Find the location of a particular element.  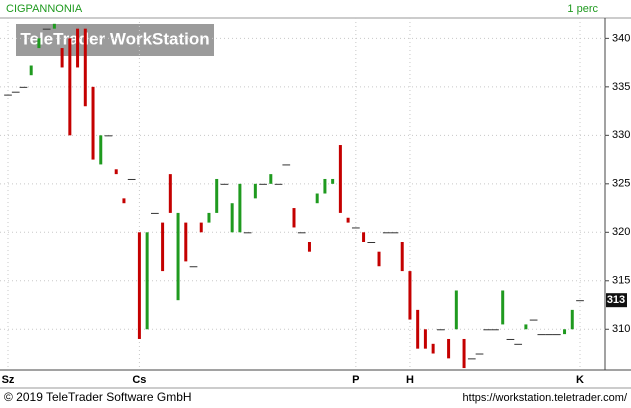

x-tick-label: K is located at coordinates (580, 380).